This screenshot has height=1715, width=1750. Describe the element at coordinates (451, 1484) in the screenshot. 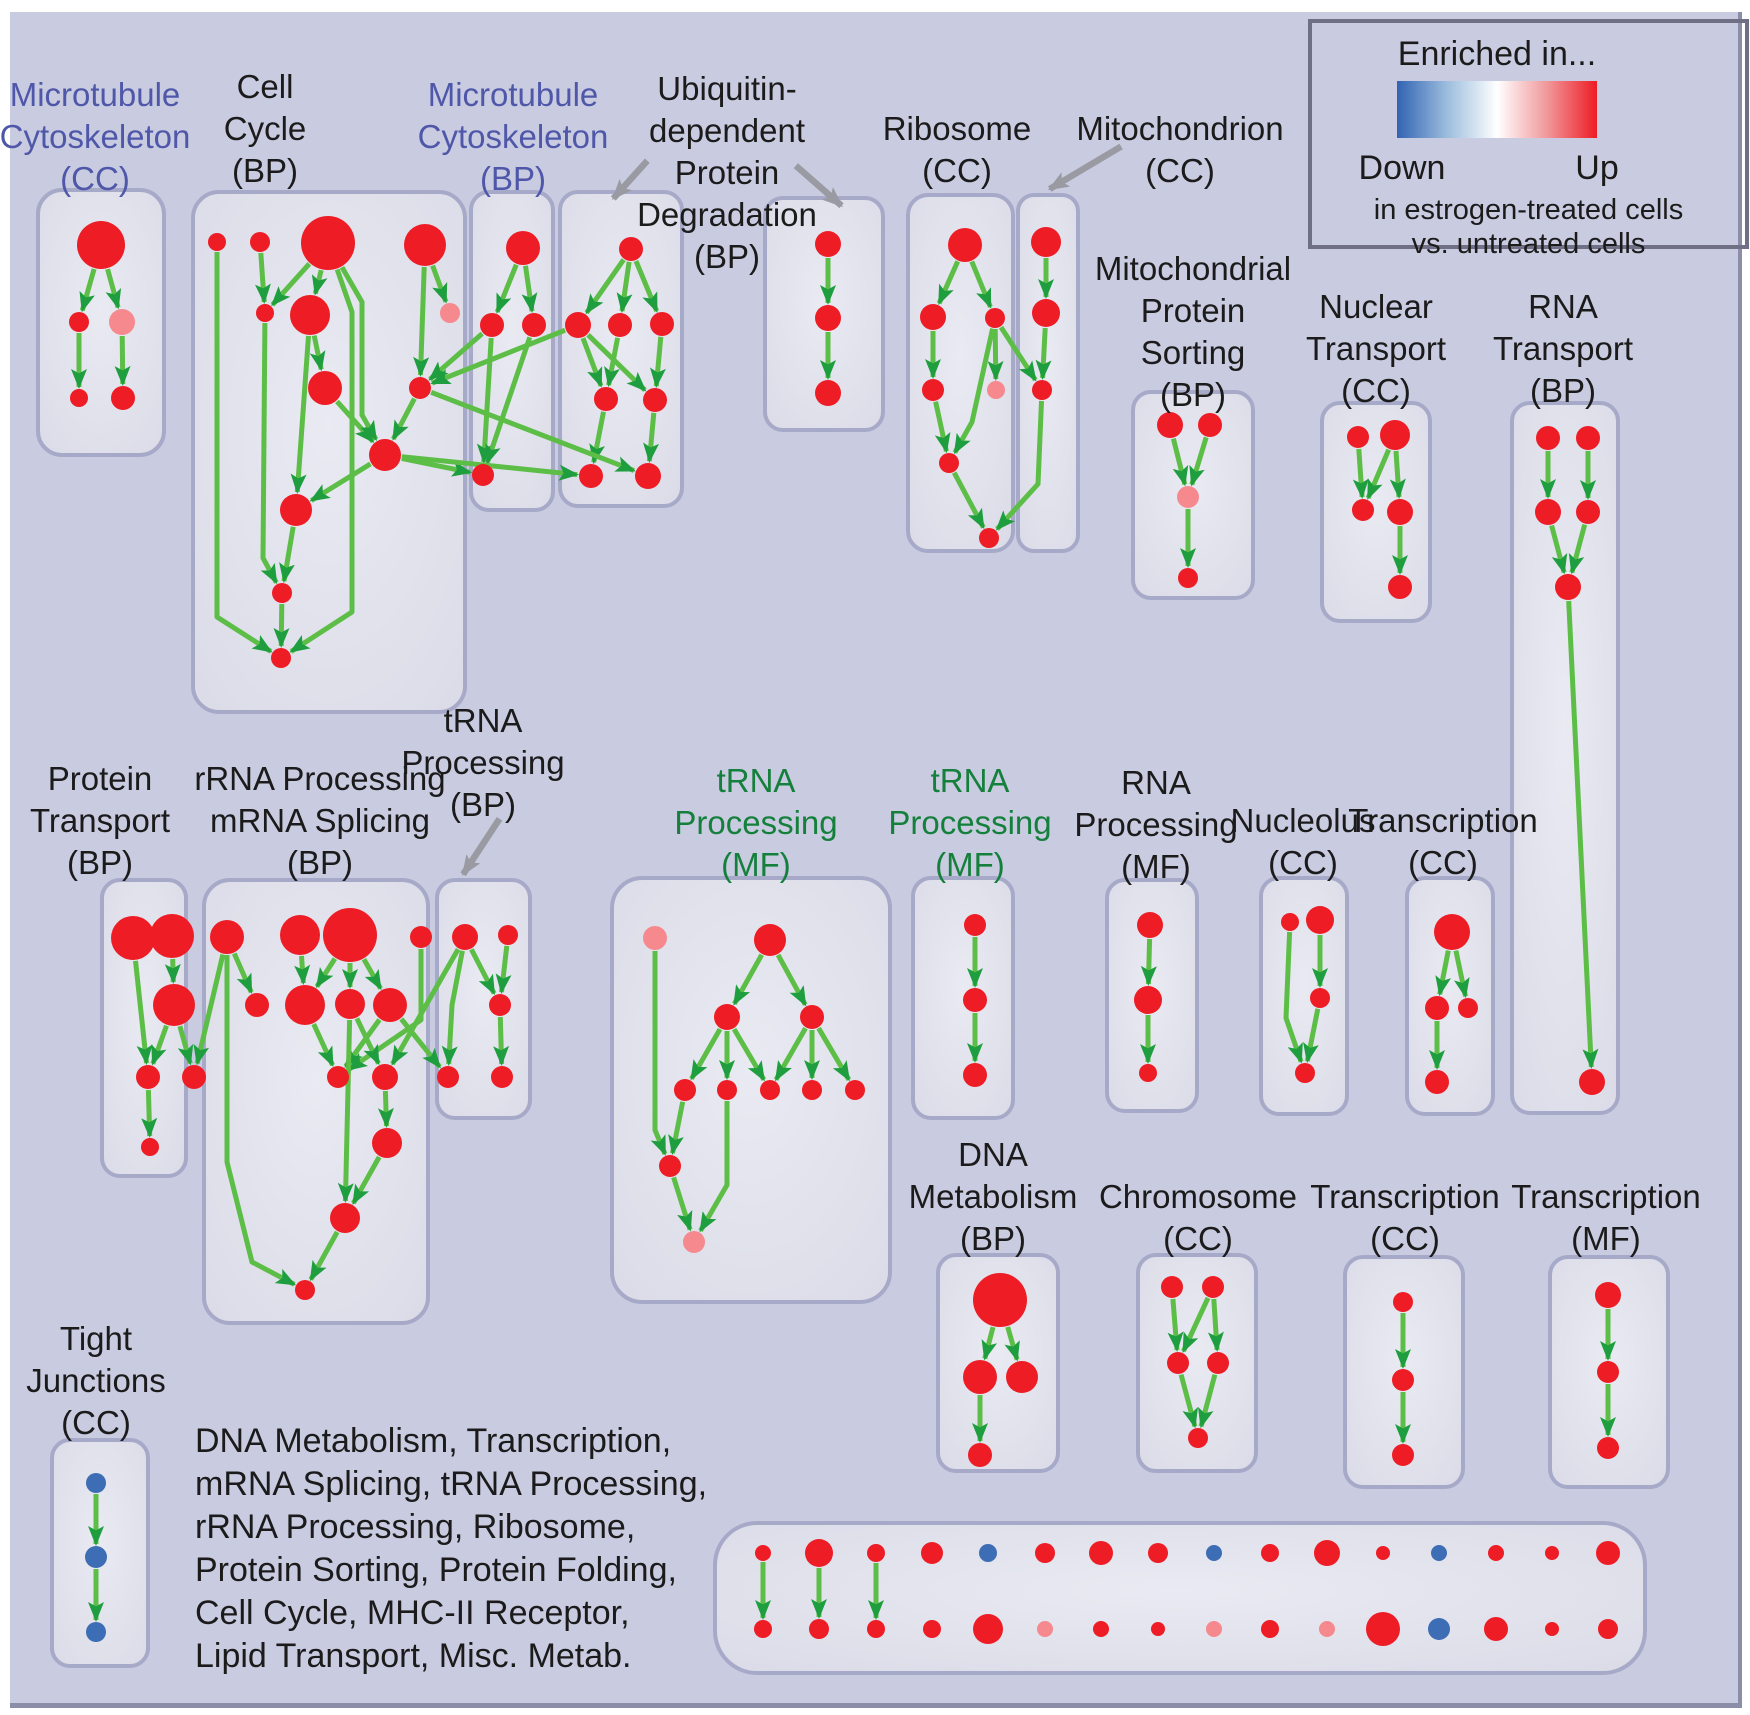

I see `footnote-line: mRNA Splicing, tRNA Processing,` at that location.